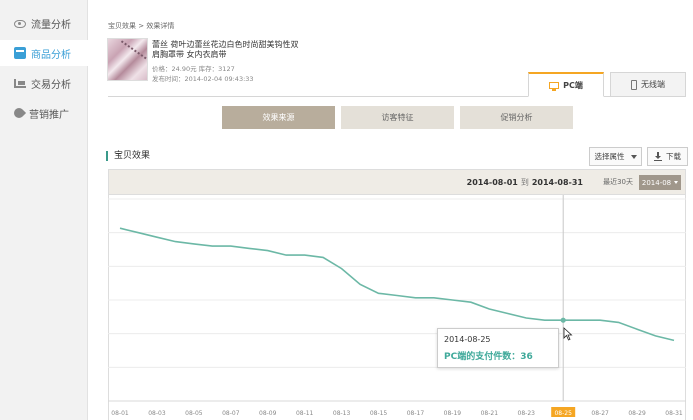  I want to click on date-end: 2014-08-31, so click(557, 182).